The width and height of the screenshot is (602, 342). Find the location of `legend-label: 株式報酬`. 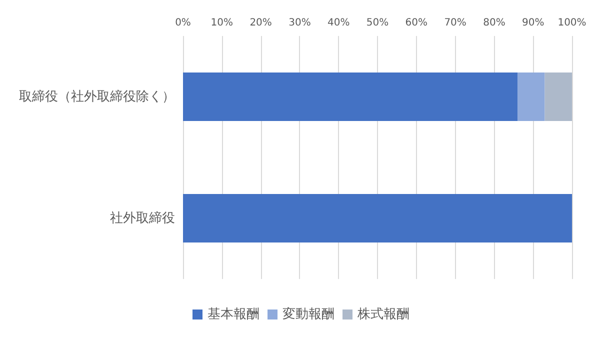

legend-label: 株式報酬 is located at coordinates (383, 314).